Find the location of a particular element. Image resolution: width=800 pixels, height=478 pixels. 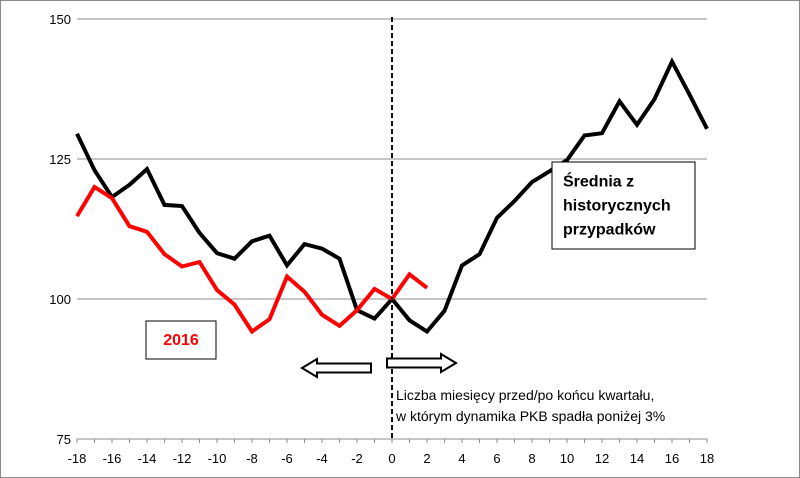

left-arrow-icon is located at coordinates (336, 368).